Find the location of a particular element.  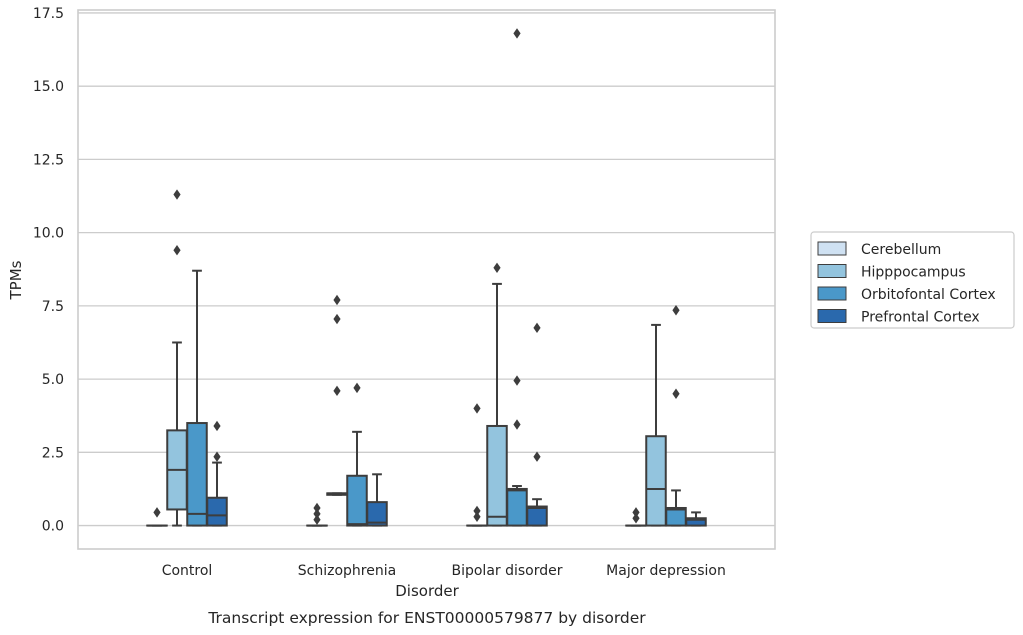

y-tick-label: 5.0 is located at coordinates (53, 380).